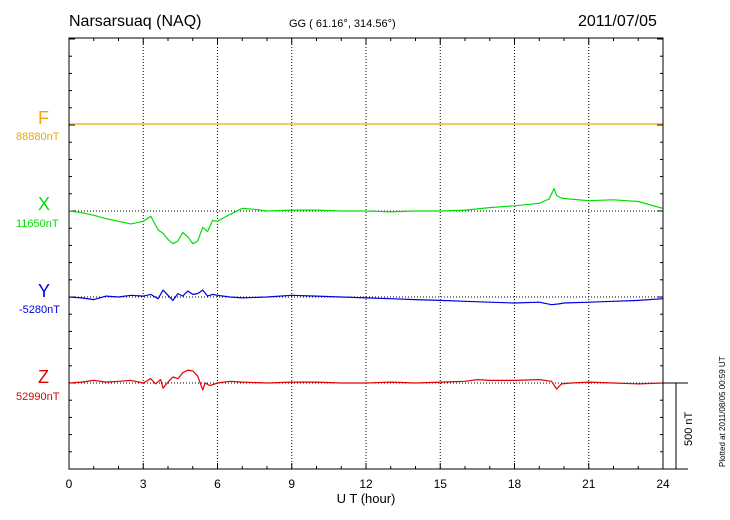 The image size is (730, 520). Describe the element at coordinates (38, 137) in the screenshot. I see `baseline-label-f: 88880nT` at that location.